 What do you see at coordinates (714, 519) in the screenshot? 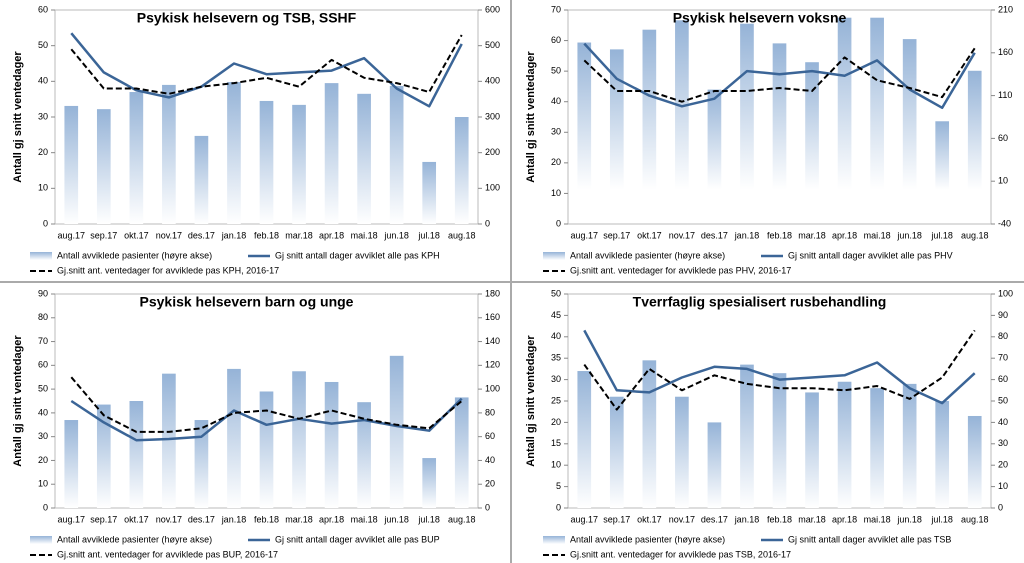
I see `x-tick-label: des.17` at bounding box center [714, 519].